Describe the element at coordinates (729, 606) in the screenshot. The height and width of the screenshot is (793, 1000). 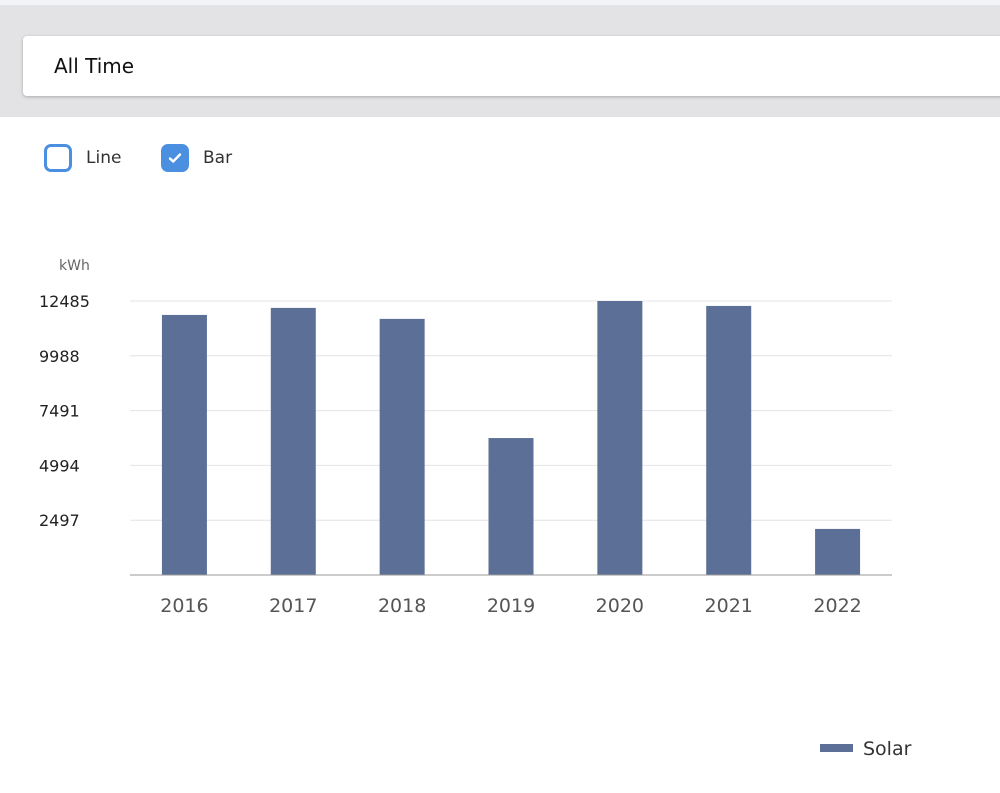
I see `x-tick-label: 2021` at that location.